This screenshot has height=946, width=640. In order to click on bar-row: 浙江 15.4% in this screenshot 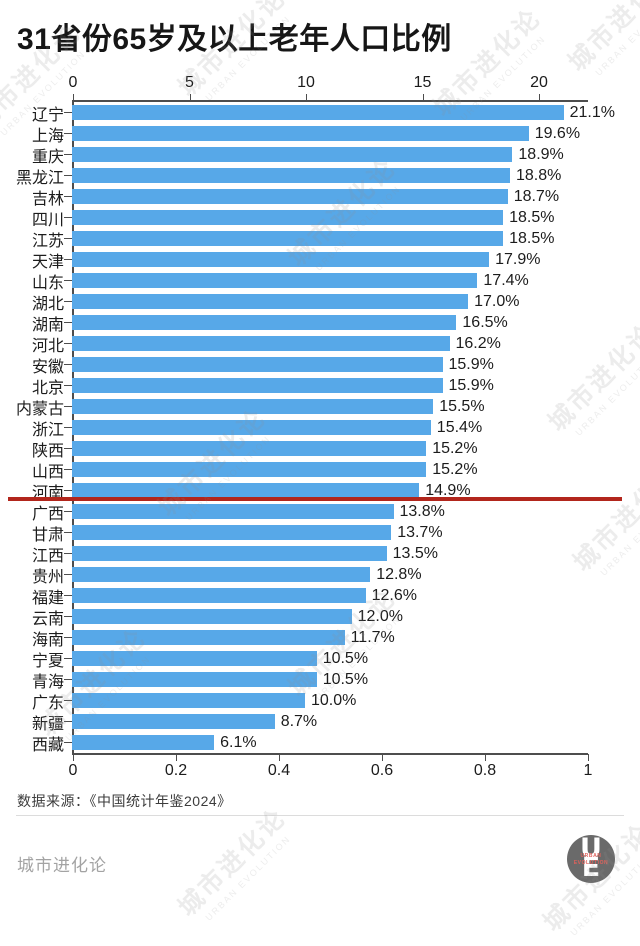, I will do `click(320, 428)`.